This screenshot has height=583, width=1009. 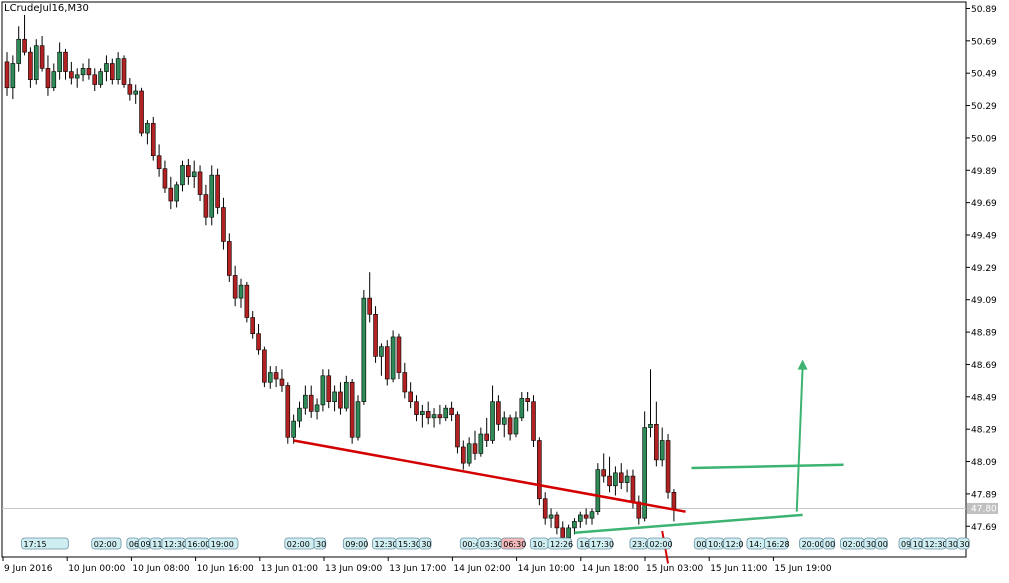 I want to click on event-marker: 03:30, so click(x=490, y=543).